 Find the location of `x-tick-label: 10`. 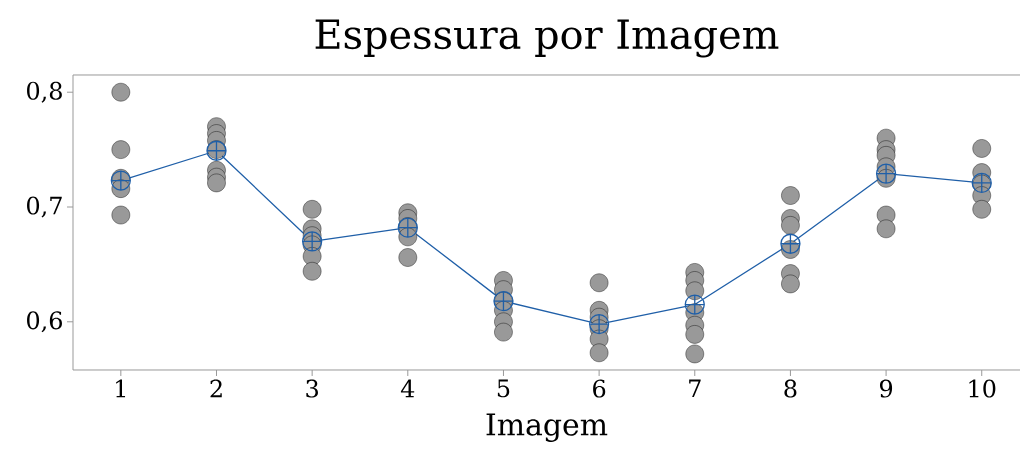

x-tick-label: 10 is located at coordinates (982, 388).